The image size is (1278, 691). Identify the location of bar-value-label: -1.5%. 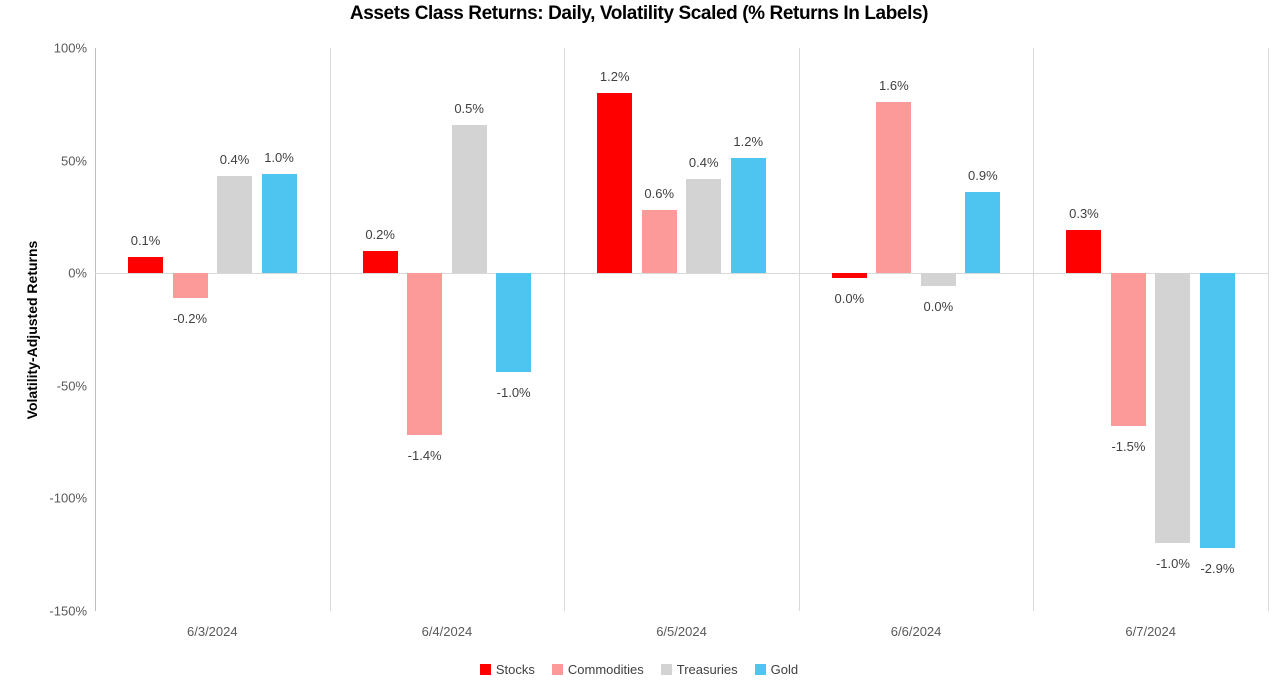
(1128, 447).